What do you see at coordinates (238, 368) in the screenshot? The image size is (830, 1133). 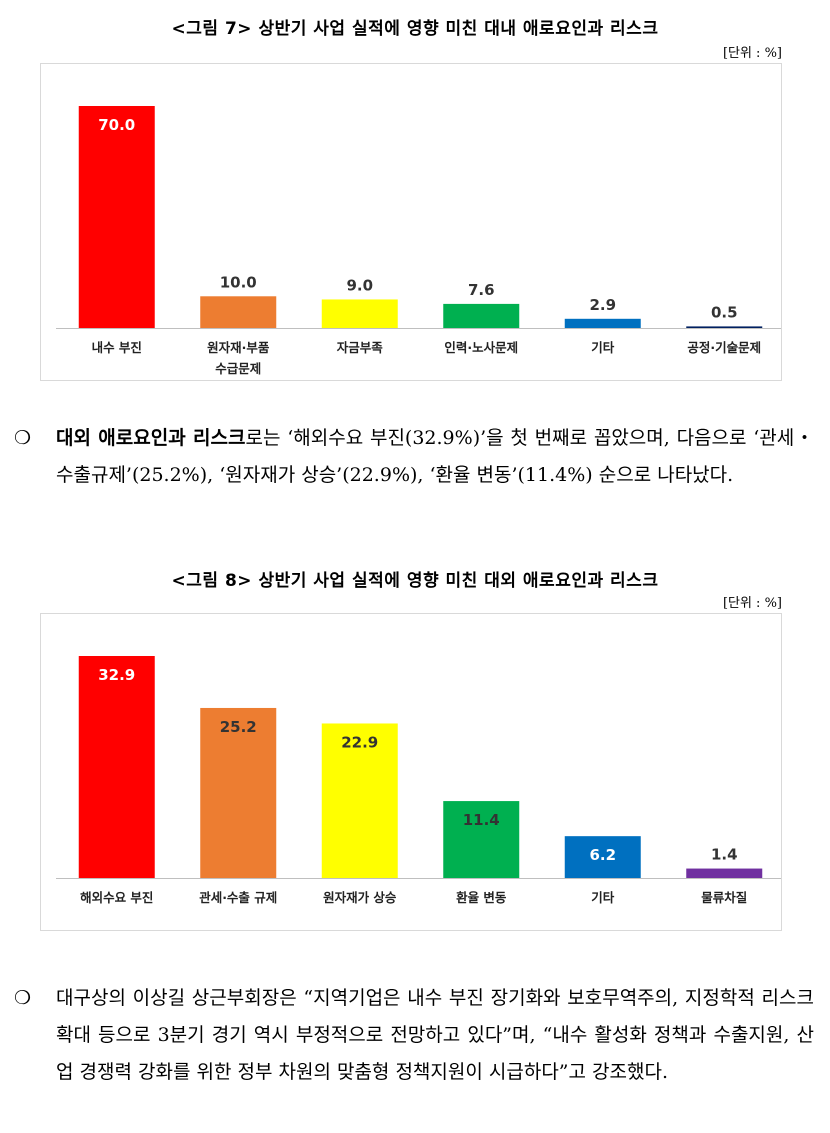 I see `category-label-1: 수급문제` at bounding box center [238, 368].